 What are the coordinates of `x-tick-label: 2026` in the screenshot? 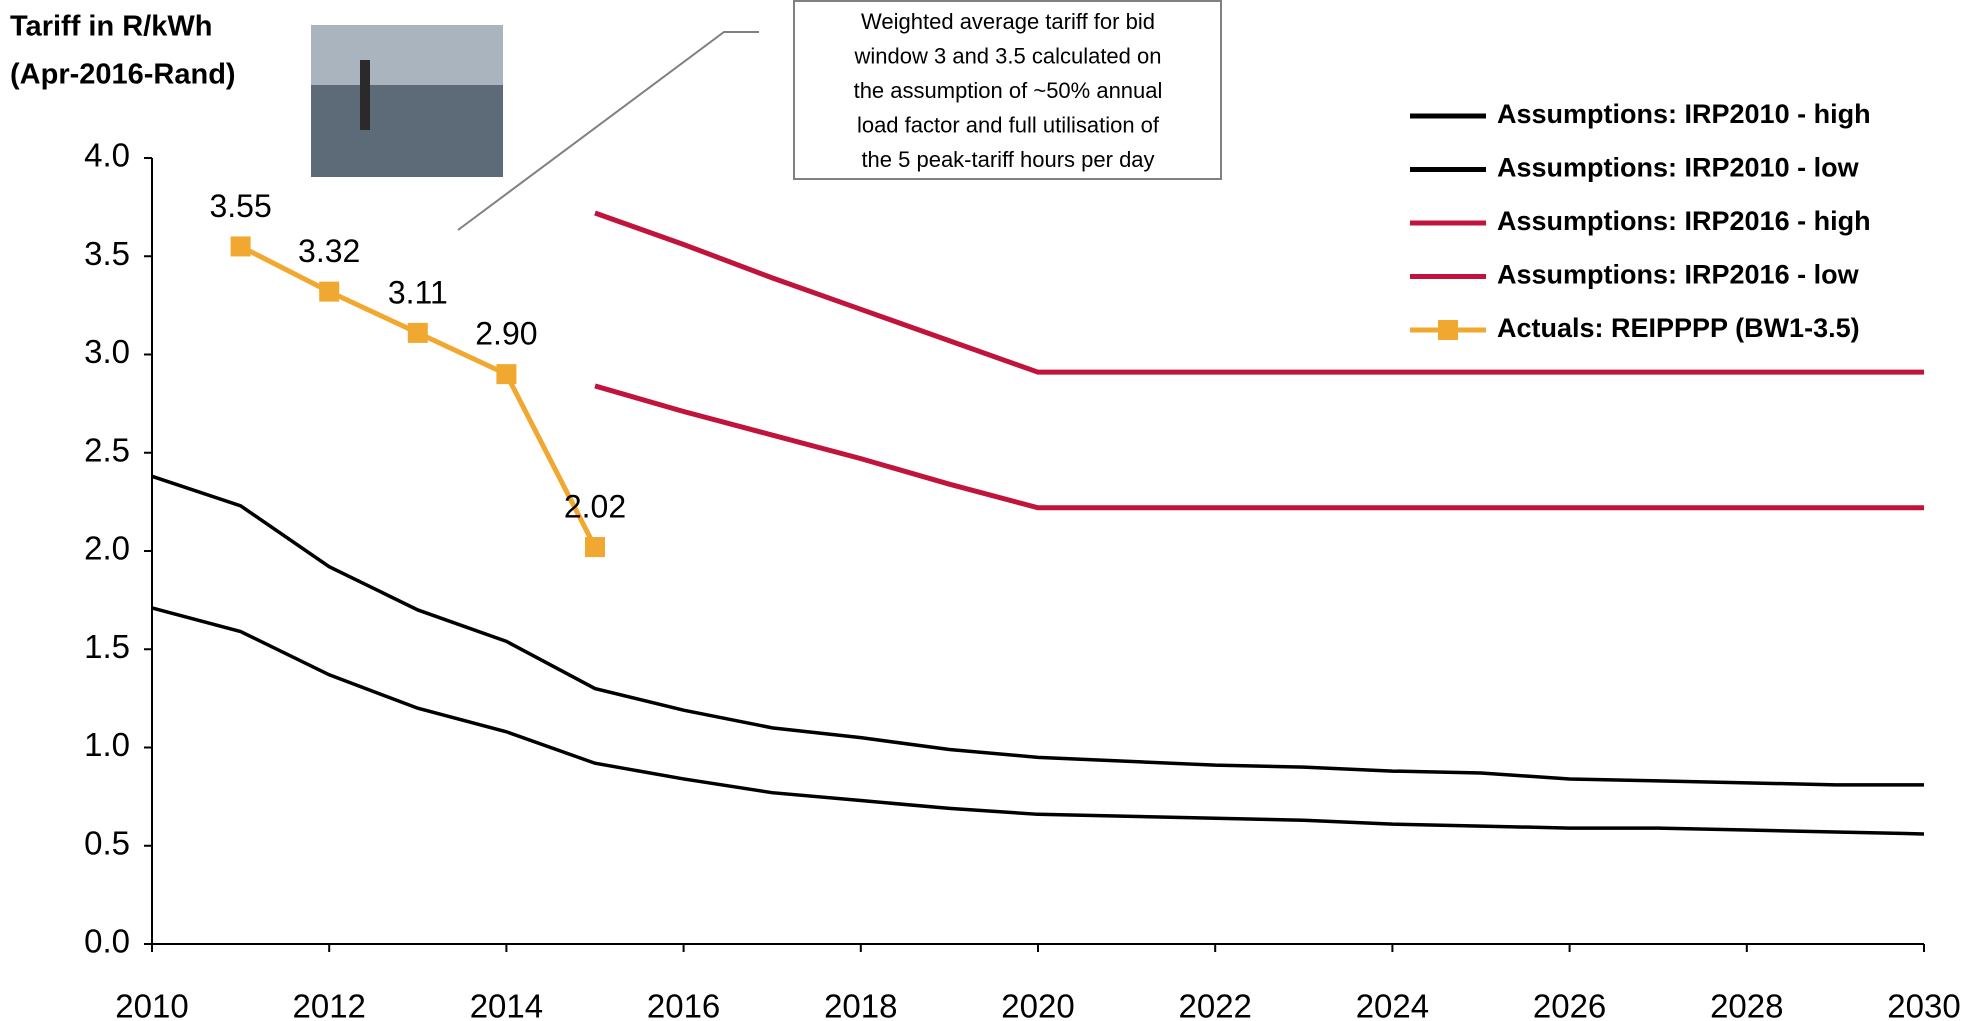 It's located at (1569, 1004).